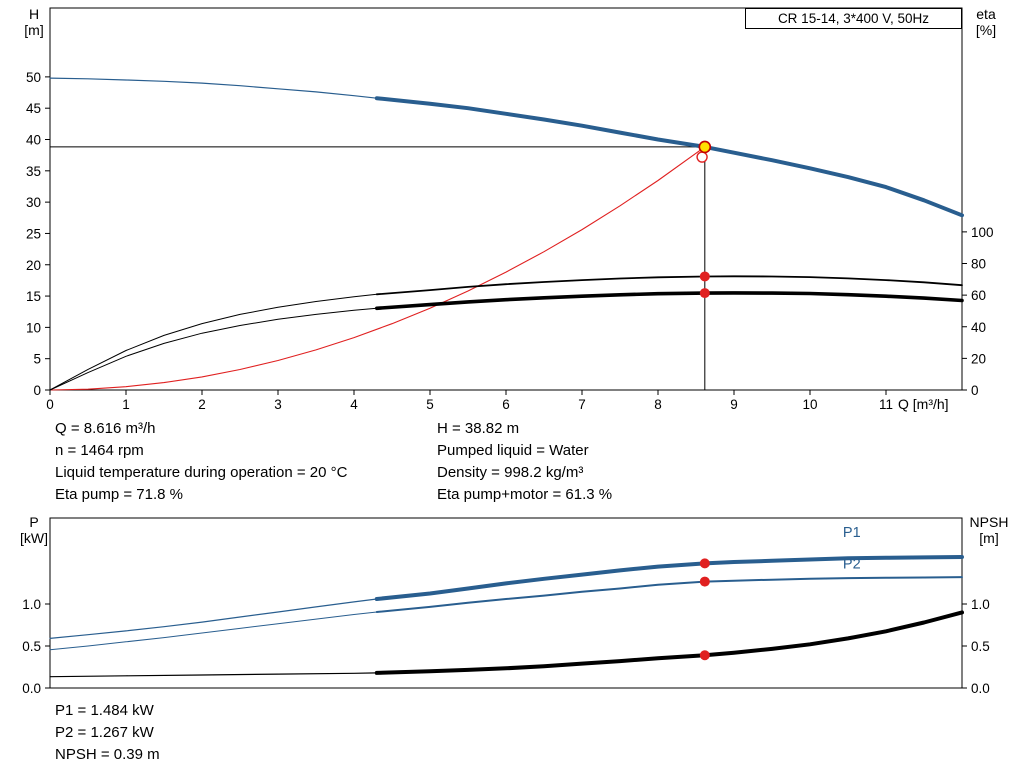 This screenshot has width=1024, height=781. I want to click on eta-pump-curve, so click(669, 285).